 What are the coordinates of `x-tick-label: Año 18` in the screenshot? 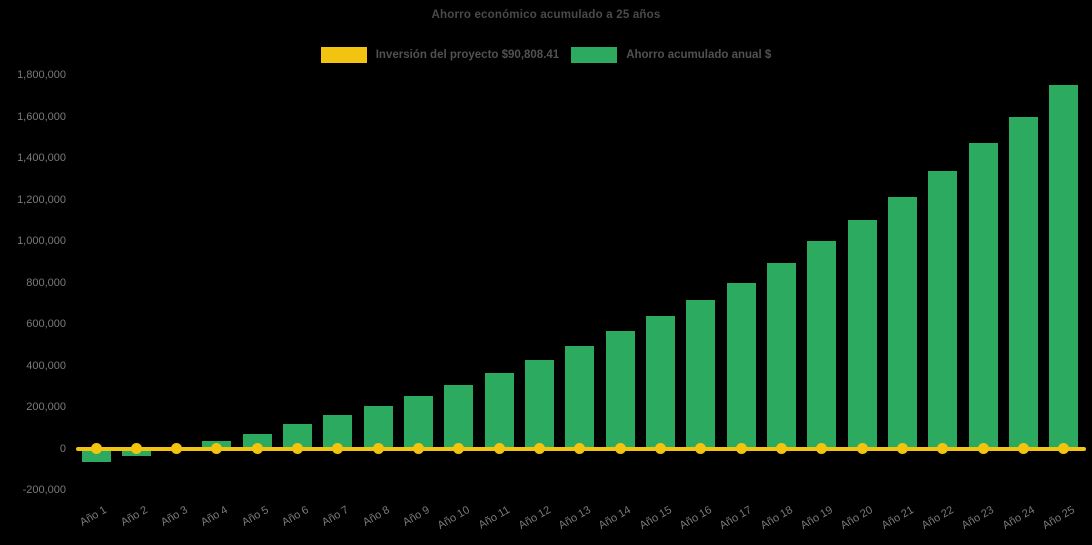 It's located at (776, 518).